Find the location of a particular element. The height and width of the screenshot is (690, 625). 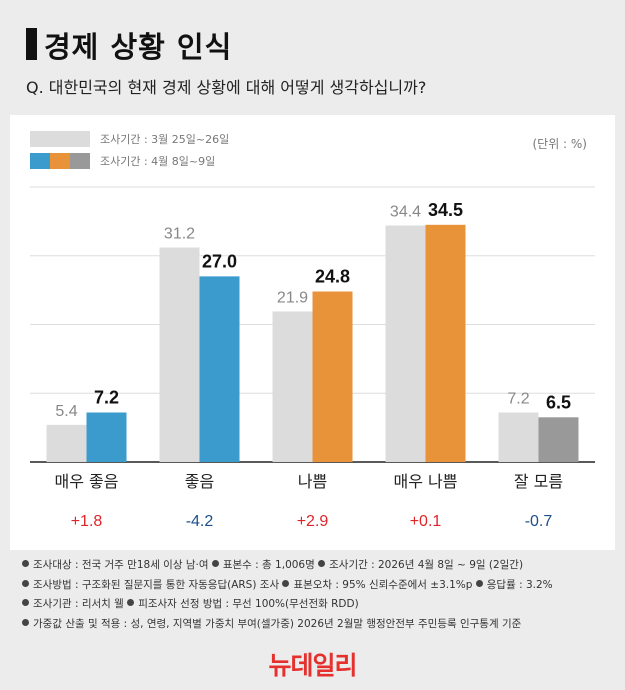

change-label: -0.7 is located at coordinates (539, 521).